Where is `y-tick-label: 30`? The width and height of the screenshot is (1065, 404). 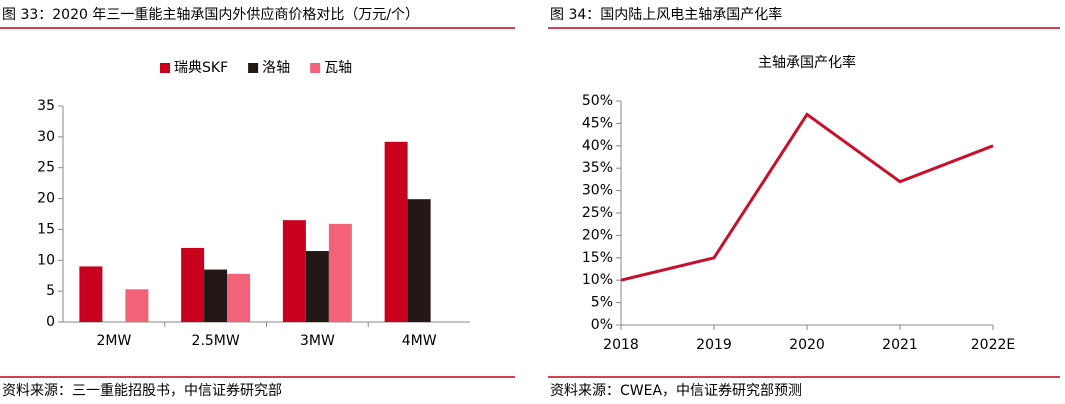
y-tick-label: 30 is located at coordinates (46, 137).